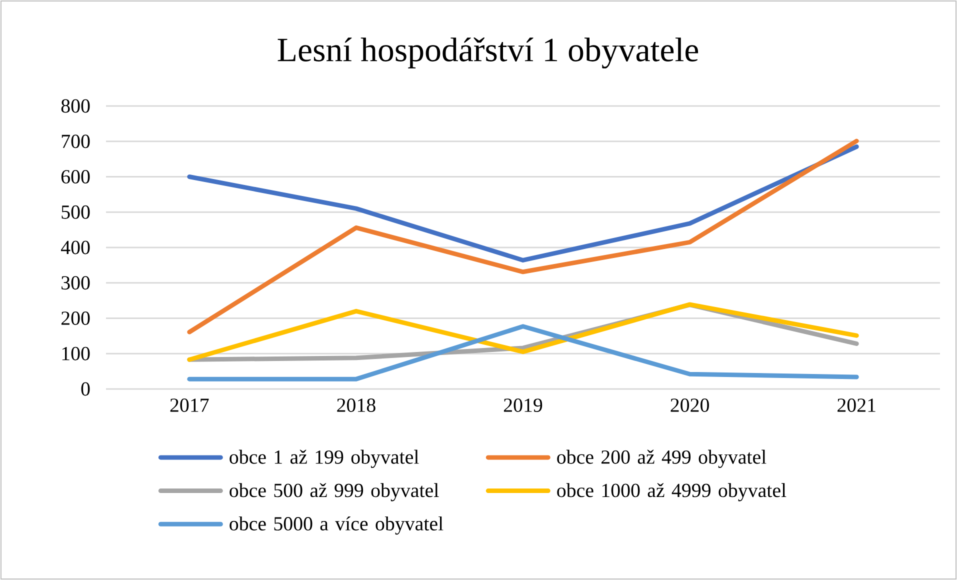  I want to click on x-tick-label: 2017, so click(189, 405).